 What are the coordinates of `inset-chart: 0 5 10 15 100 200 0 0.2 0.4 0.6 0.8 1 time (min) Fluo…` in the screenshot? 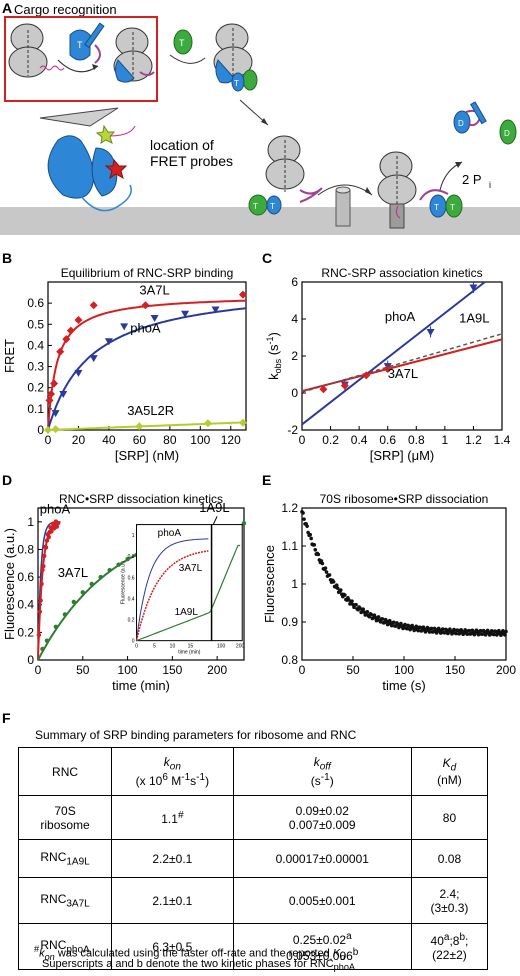 It's located at (182, 590).